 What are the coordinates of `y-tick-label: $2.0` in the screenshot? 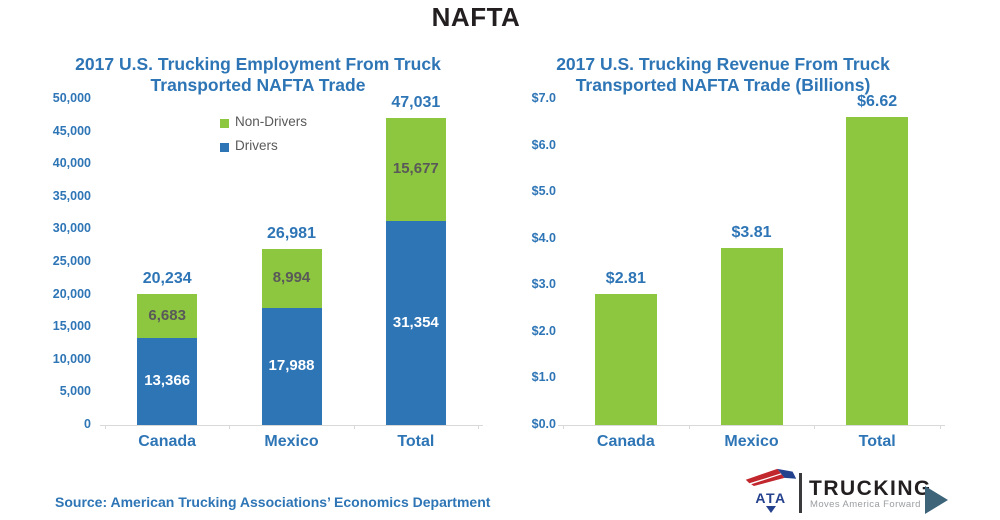 It's located at (543, 330).